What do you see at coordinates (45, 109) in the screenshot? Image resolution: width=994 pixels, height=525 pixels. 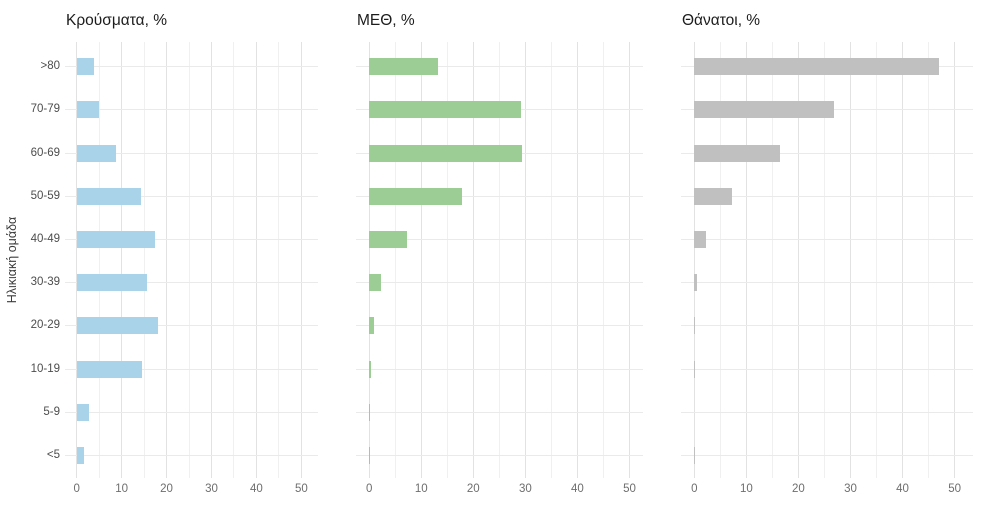 I see `y-axis-tick-label: 70-79` at bounding box center [45, 109].